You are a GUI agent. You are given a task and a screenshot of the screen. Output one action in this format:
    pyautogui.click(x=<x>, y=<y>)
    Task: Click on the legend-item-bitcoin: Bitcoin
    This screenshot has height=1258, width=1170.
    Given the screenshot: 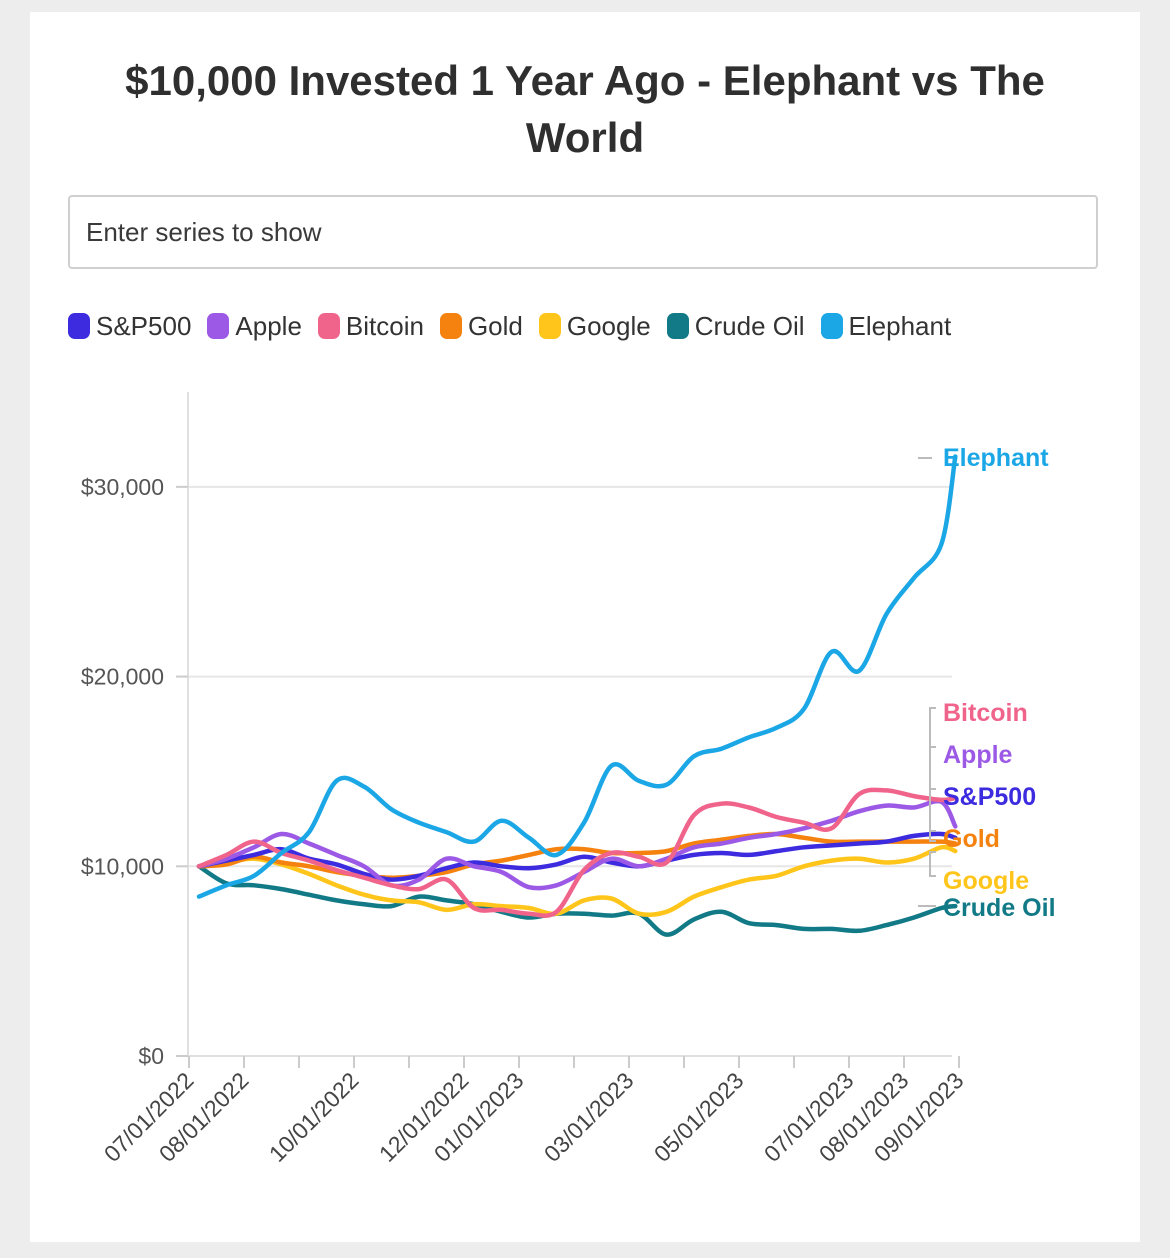 What is the action you would take?
    pyautogui.click(x=370, y=326)
    